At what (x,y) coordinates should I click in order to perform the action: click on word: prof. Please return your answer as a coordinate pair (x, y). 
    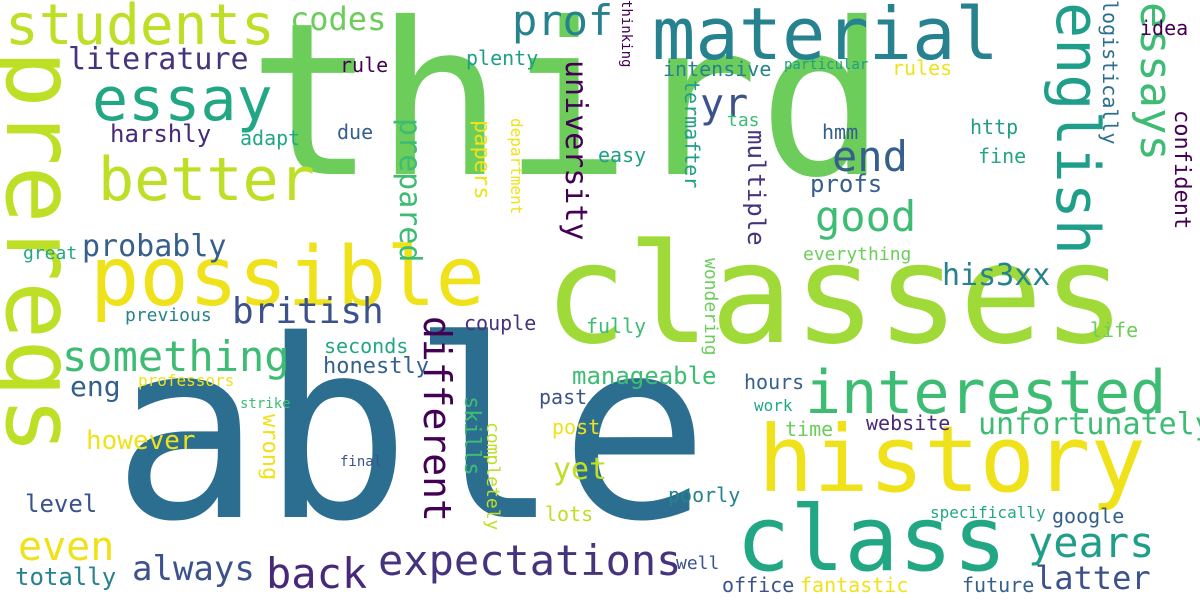
    Looking at the image, I should click on (563, 22).